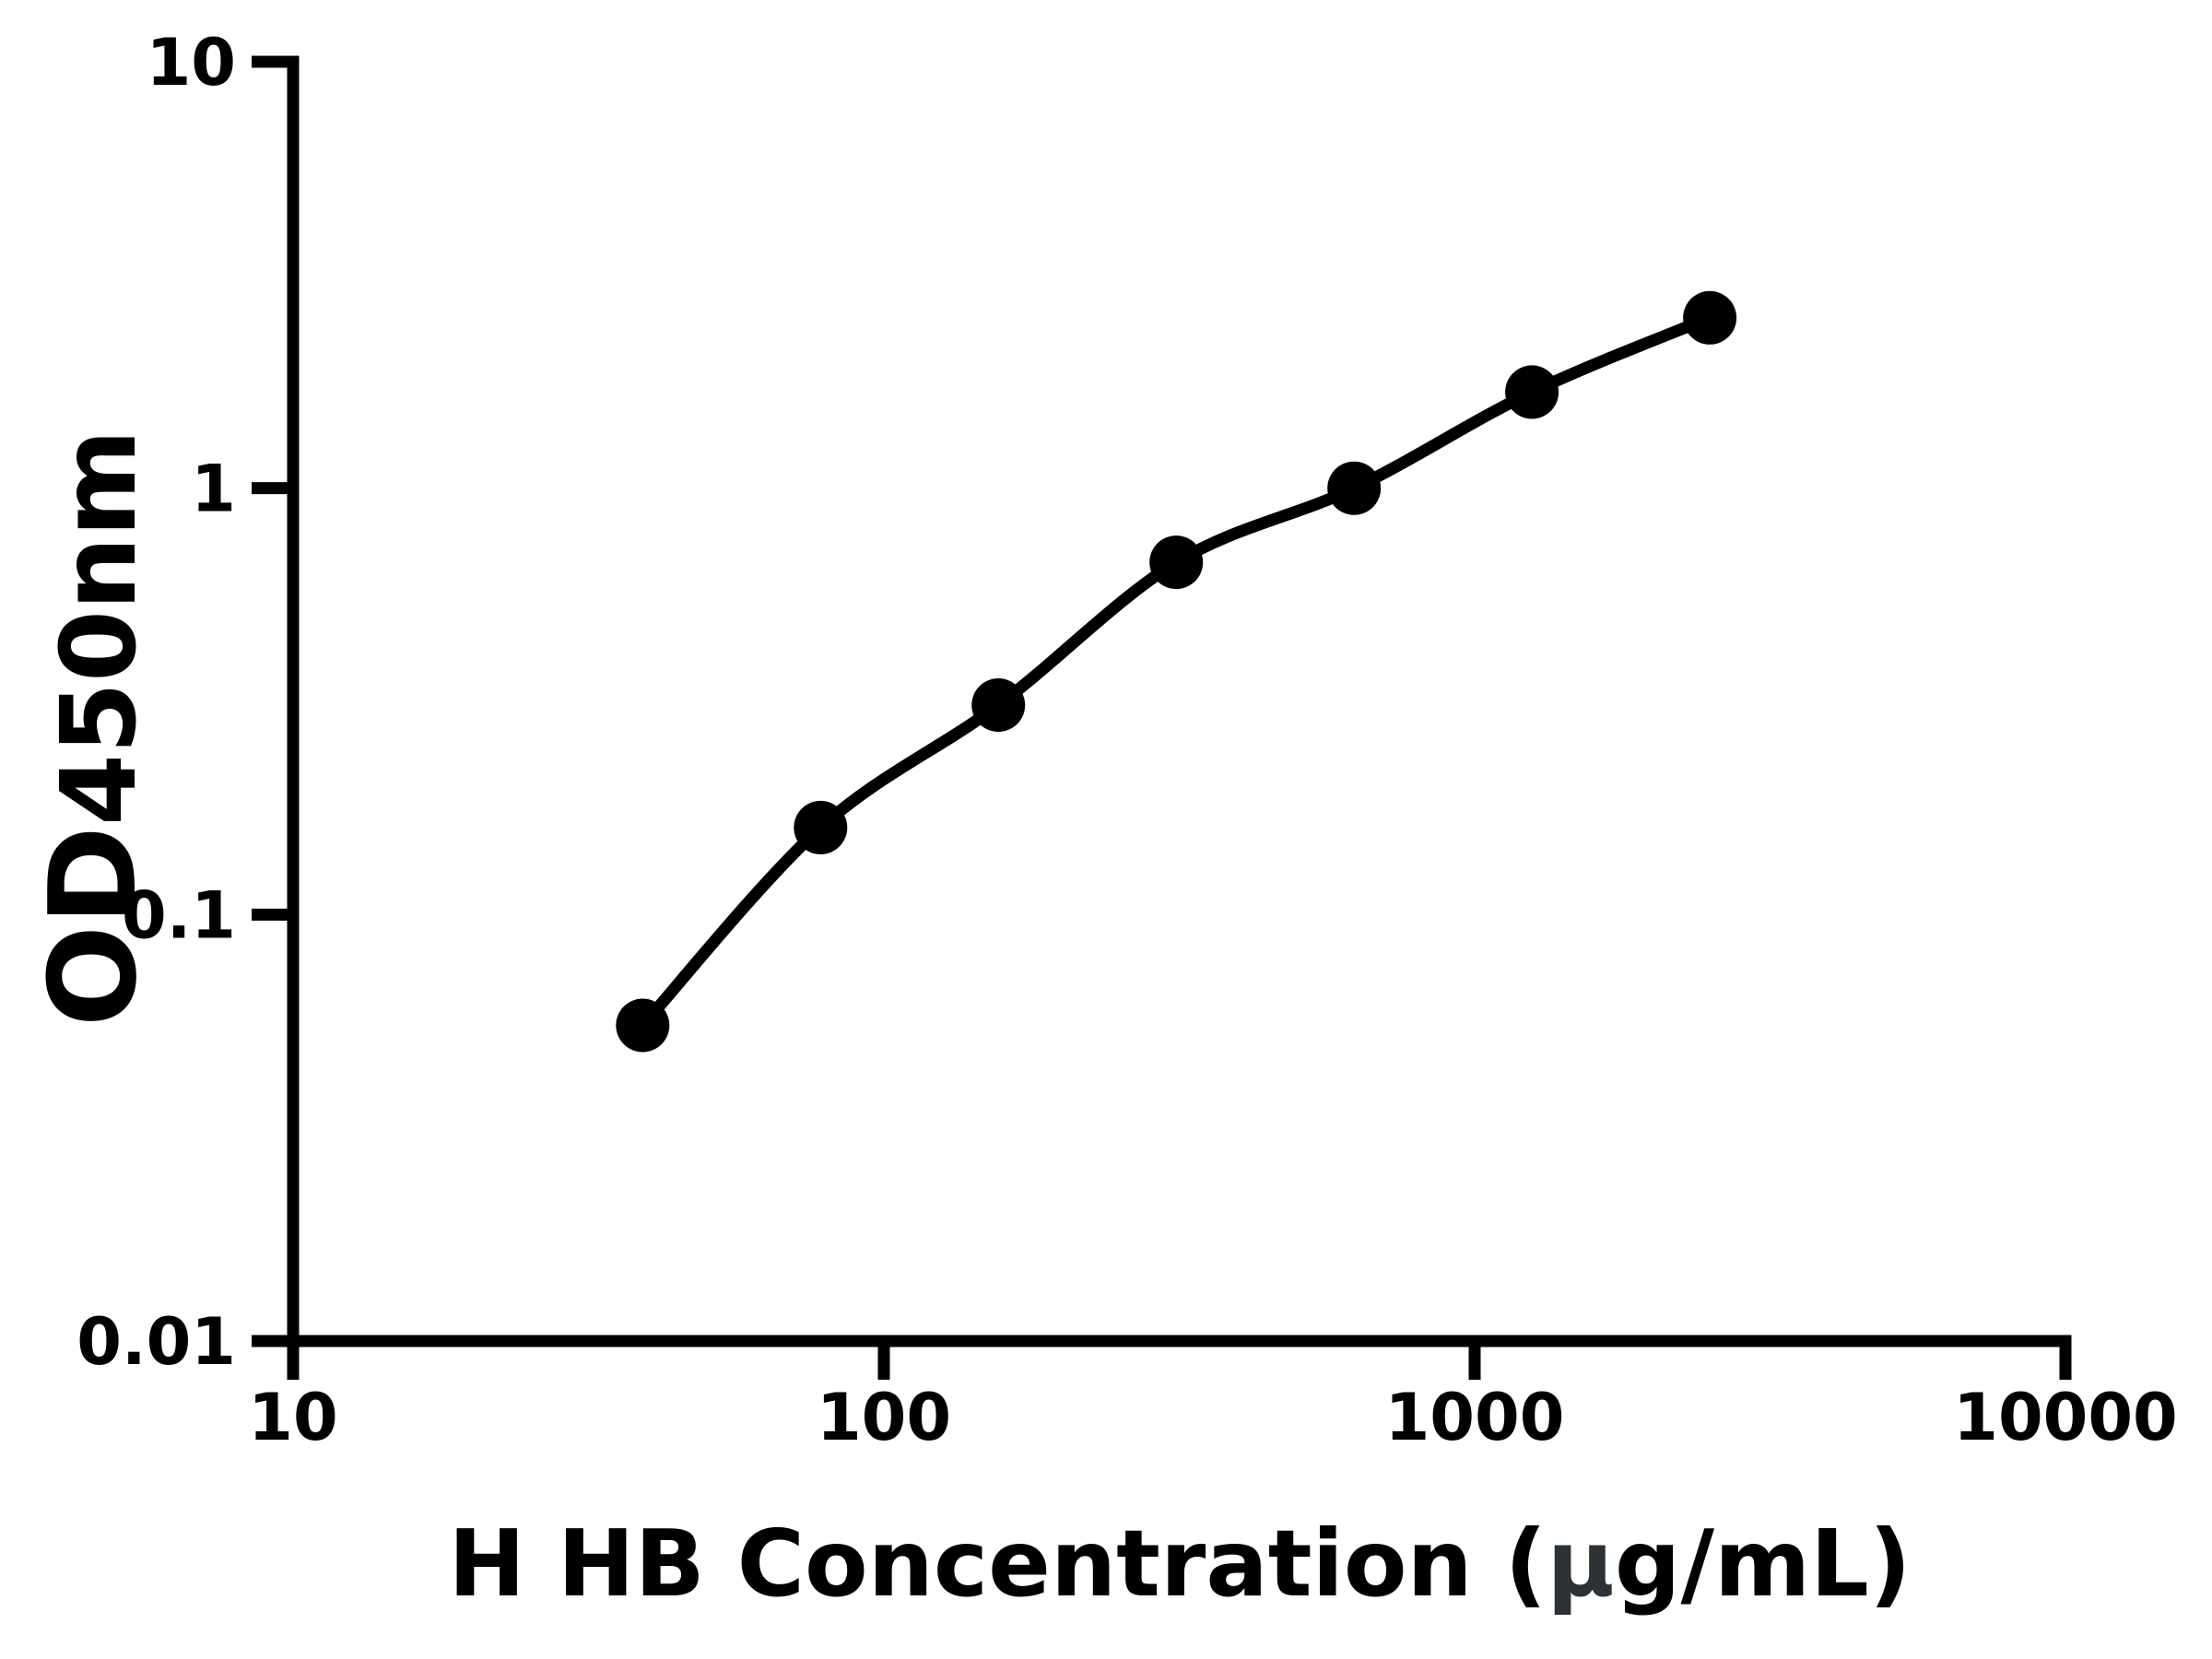 Image resolution: width=2212 pixels, height=1659 pixels. I want to click on mu-symbol: μ, so click(1581, 1564).